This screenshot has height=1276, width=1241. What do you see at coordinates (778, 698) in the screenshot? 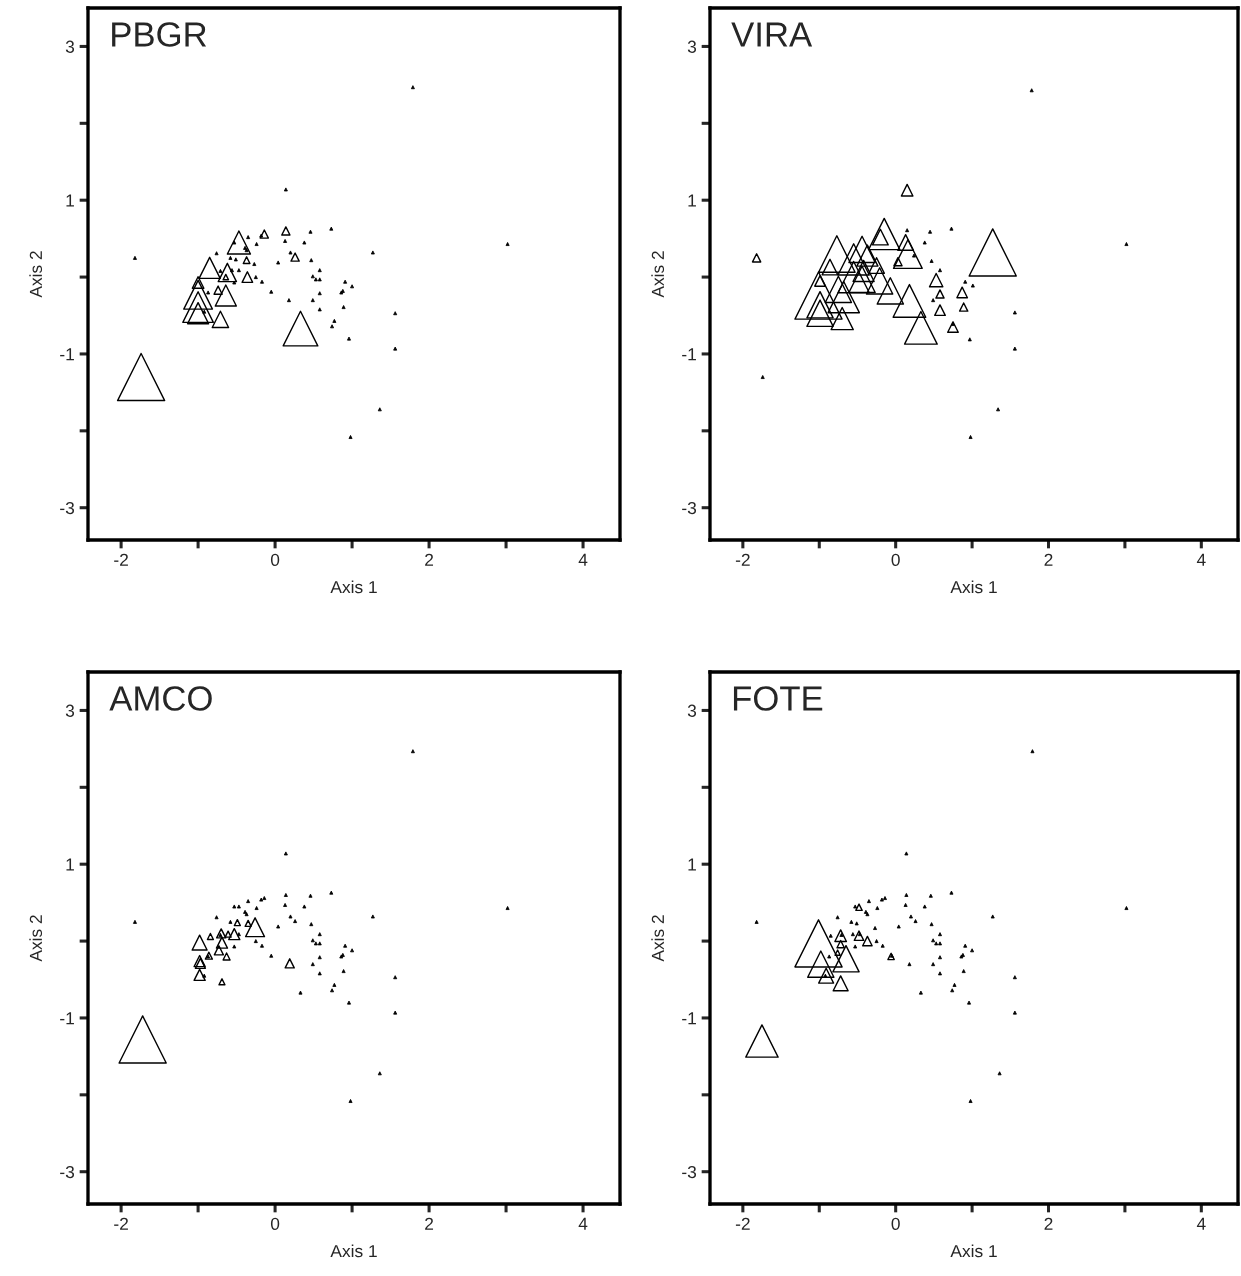
I see `chart-title: FOTE` at bounding box center [778, 698].